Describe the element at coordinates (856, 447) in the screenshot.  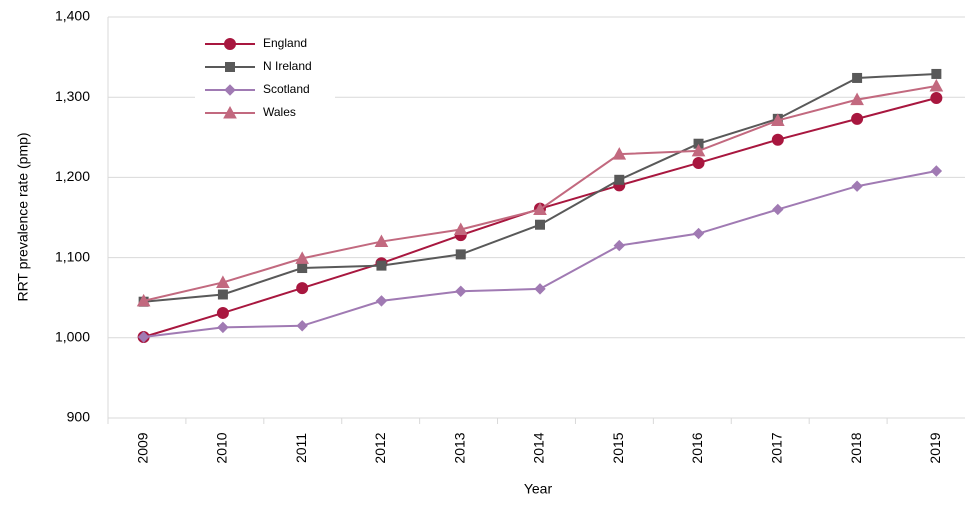
I see `x-tick-label: 2018` at that location.